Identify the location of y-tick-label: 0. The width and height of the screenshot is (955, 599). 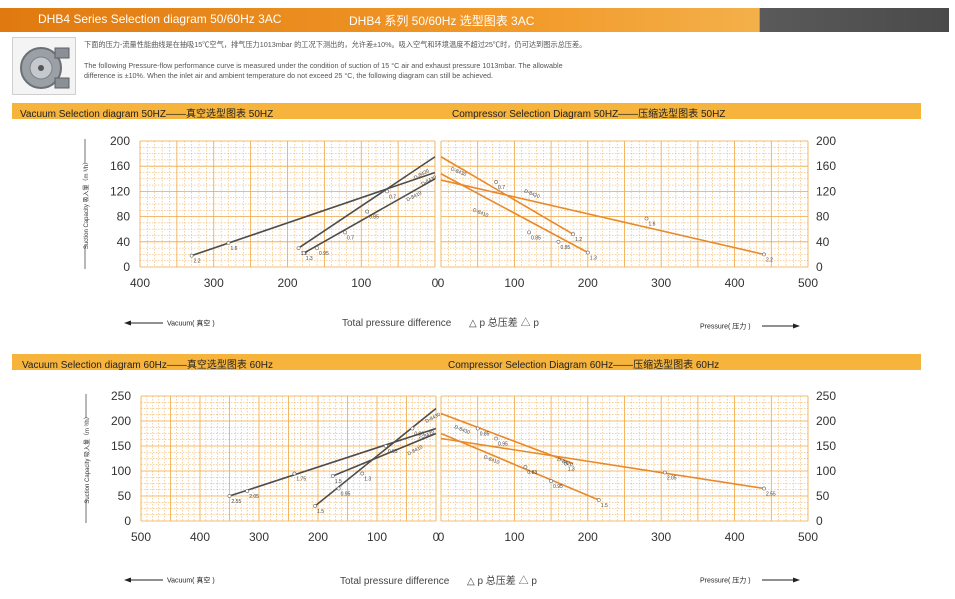
(819, 267).